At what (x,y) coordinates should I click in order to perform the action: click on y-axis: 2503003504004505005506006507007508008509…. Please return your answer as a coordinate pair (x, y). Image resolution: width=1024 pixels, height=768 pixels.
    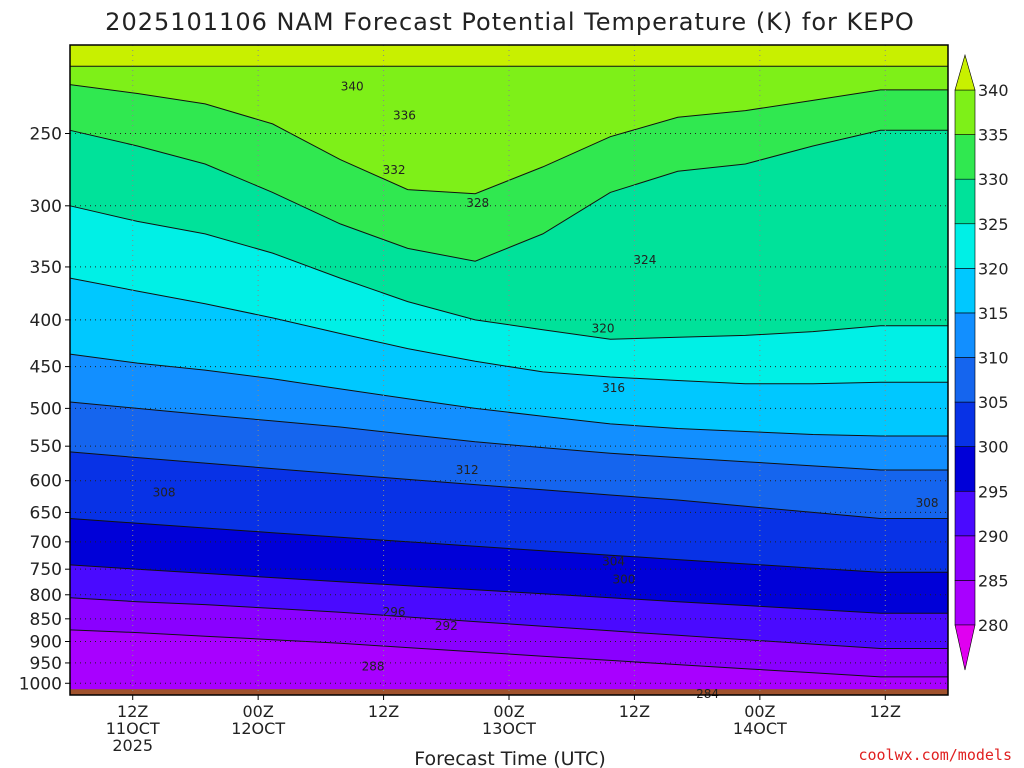
    Looking at the image, I should click on (44, 409).